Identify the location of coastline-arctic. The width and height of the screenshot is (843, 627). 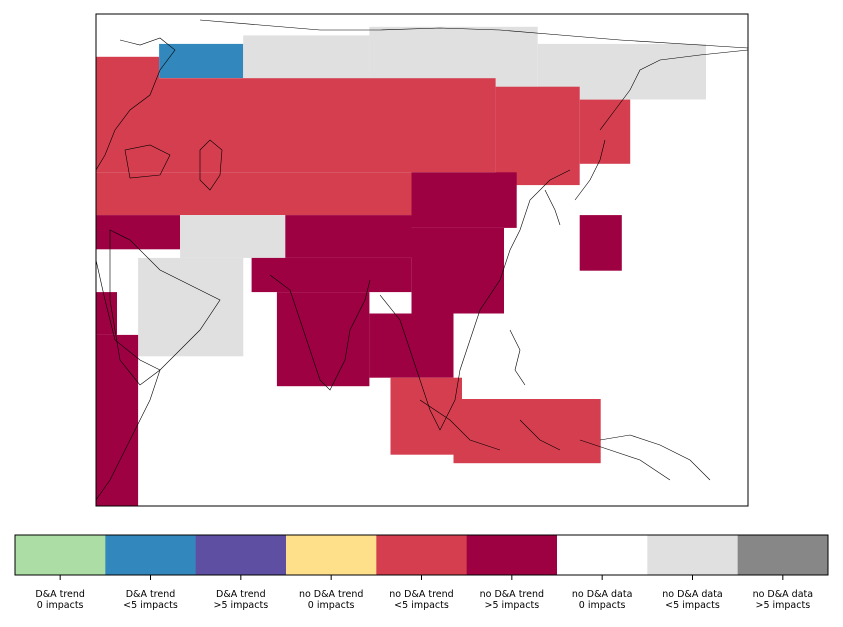
(473, 34).